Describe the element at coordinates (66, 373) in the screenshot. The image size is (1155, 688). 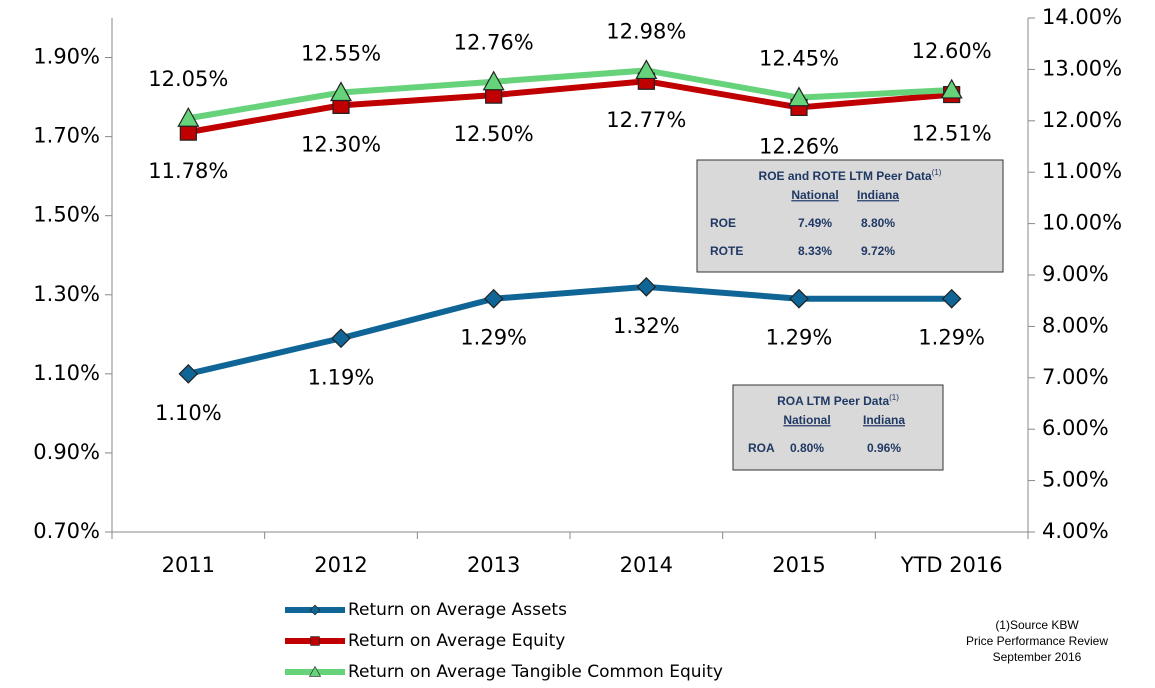
I see `y-tick-label: 1.10%` at that location.